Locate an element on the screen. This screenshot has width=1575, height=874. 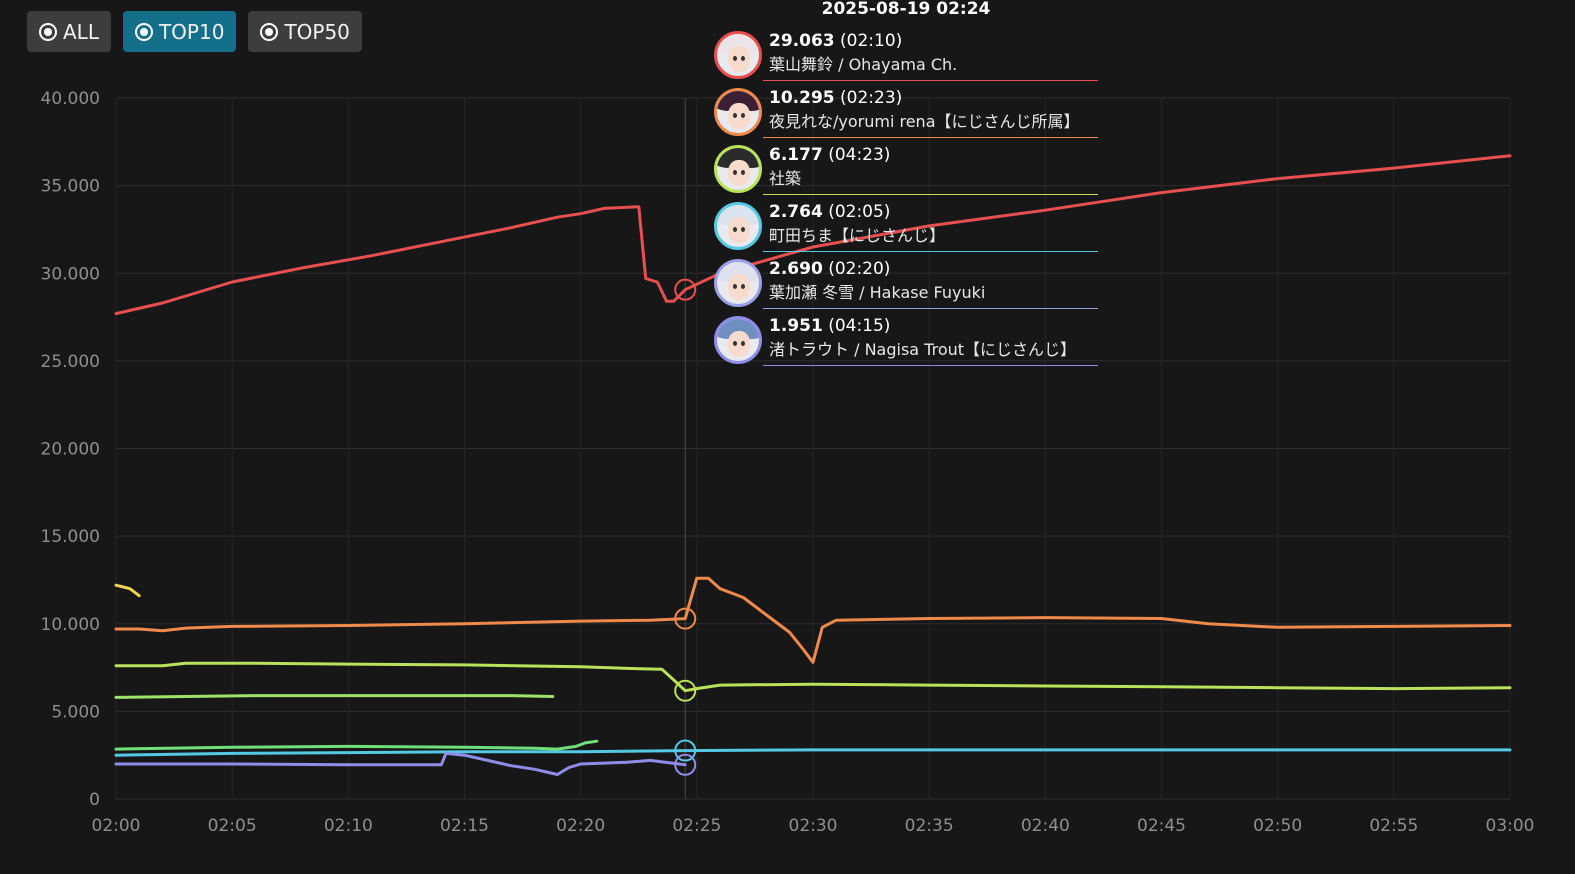
tooltip-row: 1.951 (04:15) 渚トラウト / Nagisa Trout【にじさんじ】 is located at coordinates (906, 343).